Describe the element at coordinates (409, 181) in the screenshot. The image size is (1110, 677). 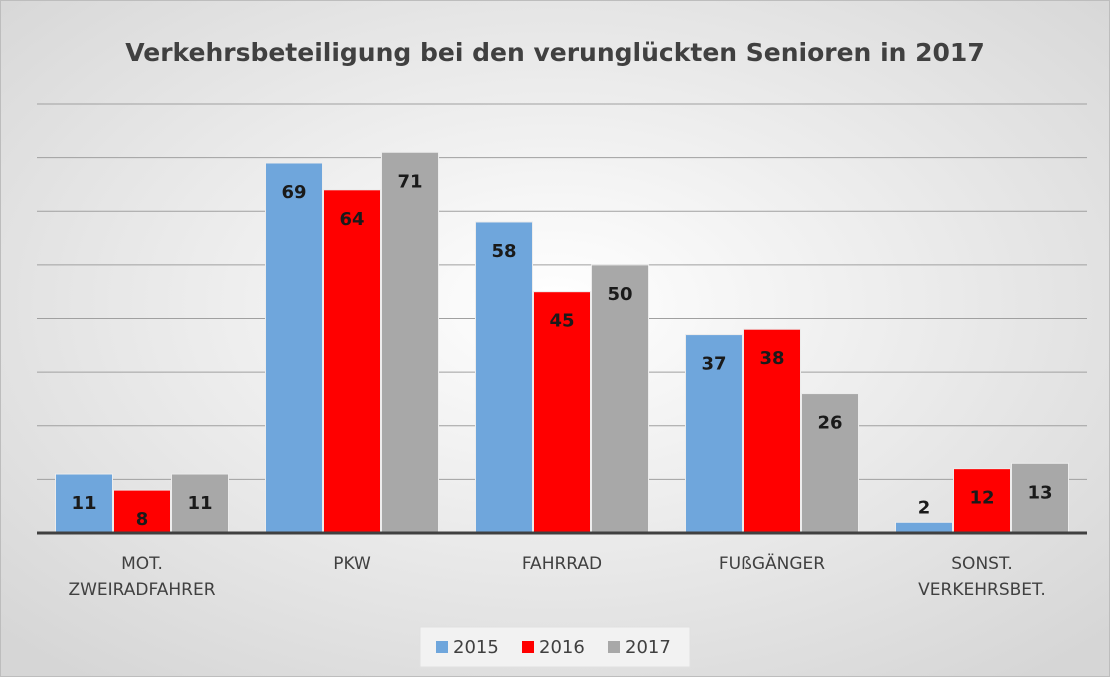
I see `data-label: 71` at that location.